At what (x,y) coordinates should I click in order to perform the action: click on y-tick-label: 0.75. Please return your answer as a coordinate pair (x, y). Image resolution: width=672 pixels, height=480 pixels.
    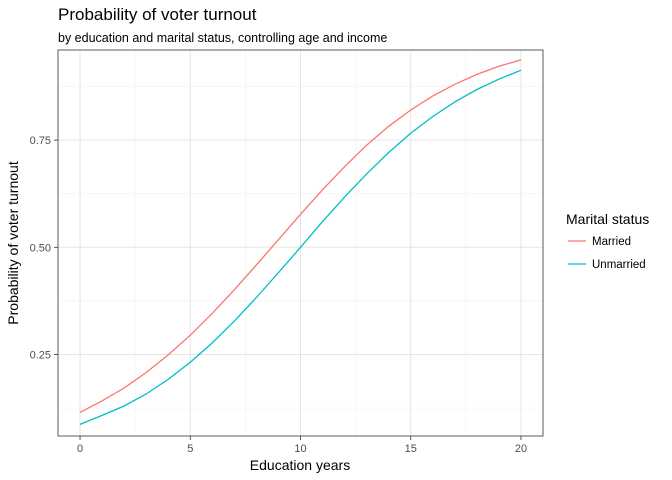
    Looking at the image, I should click on (40, 141).